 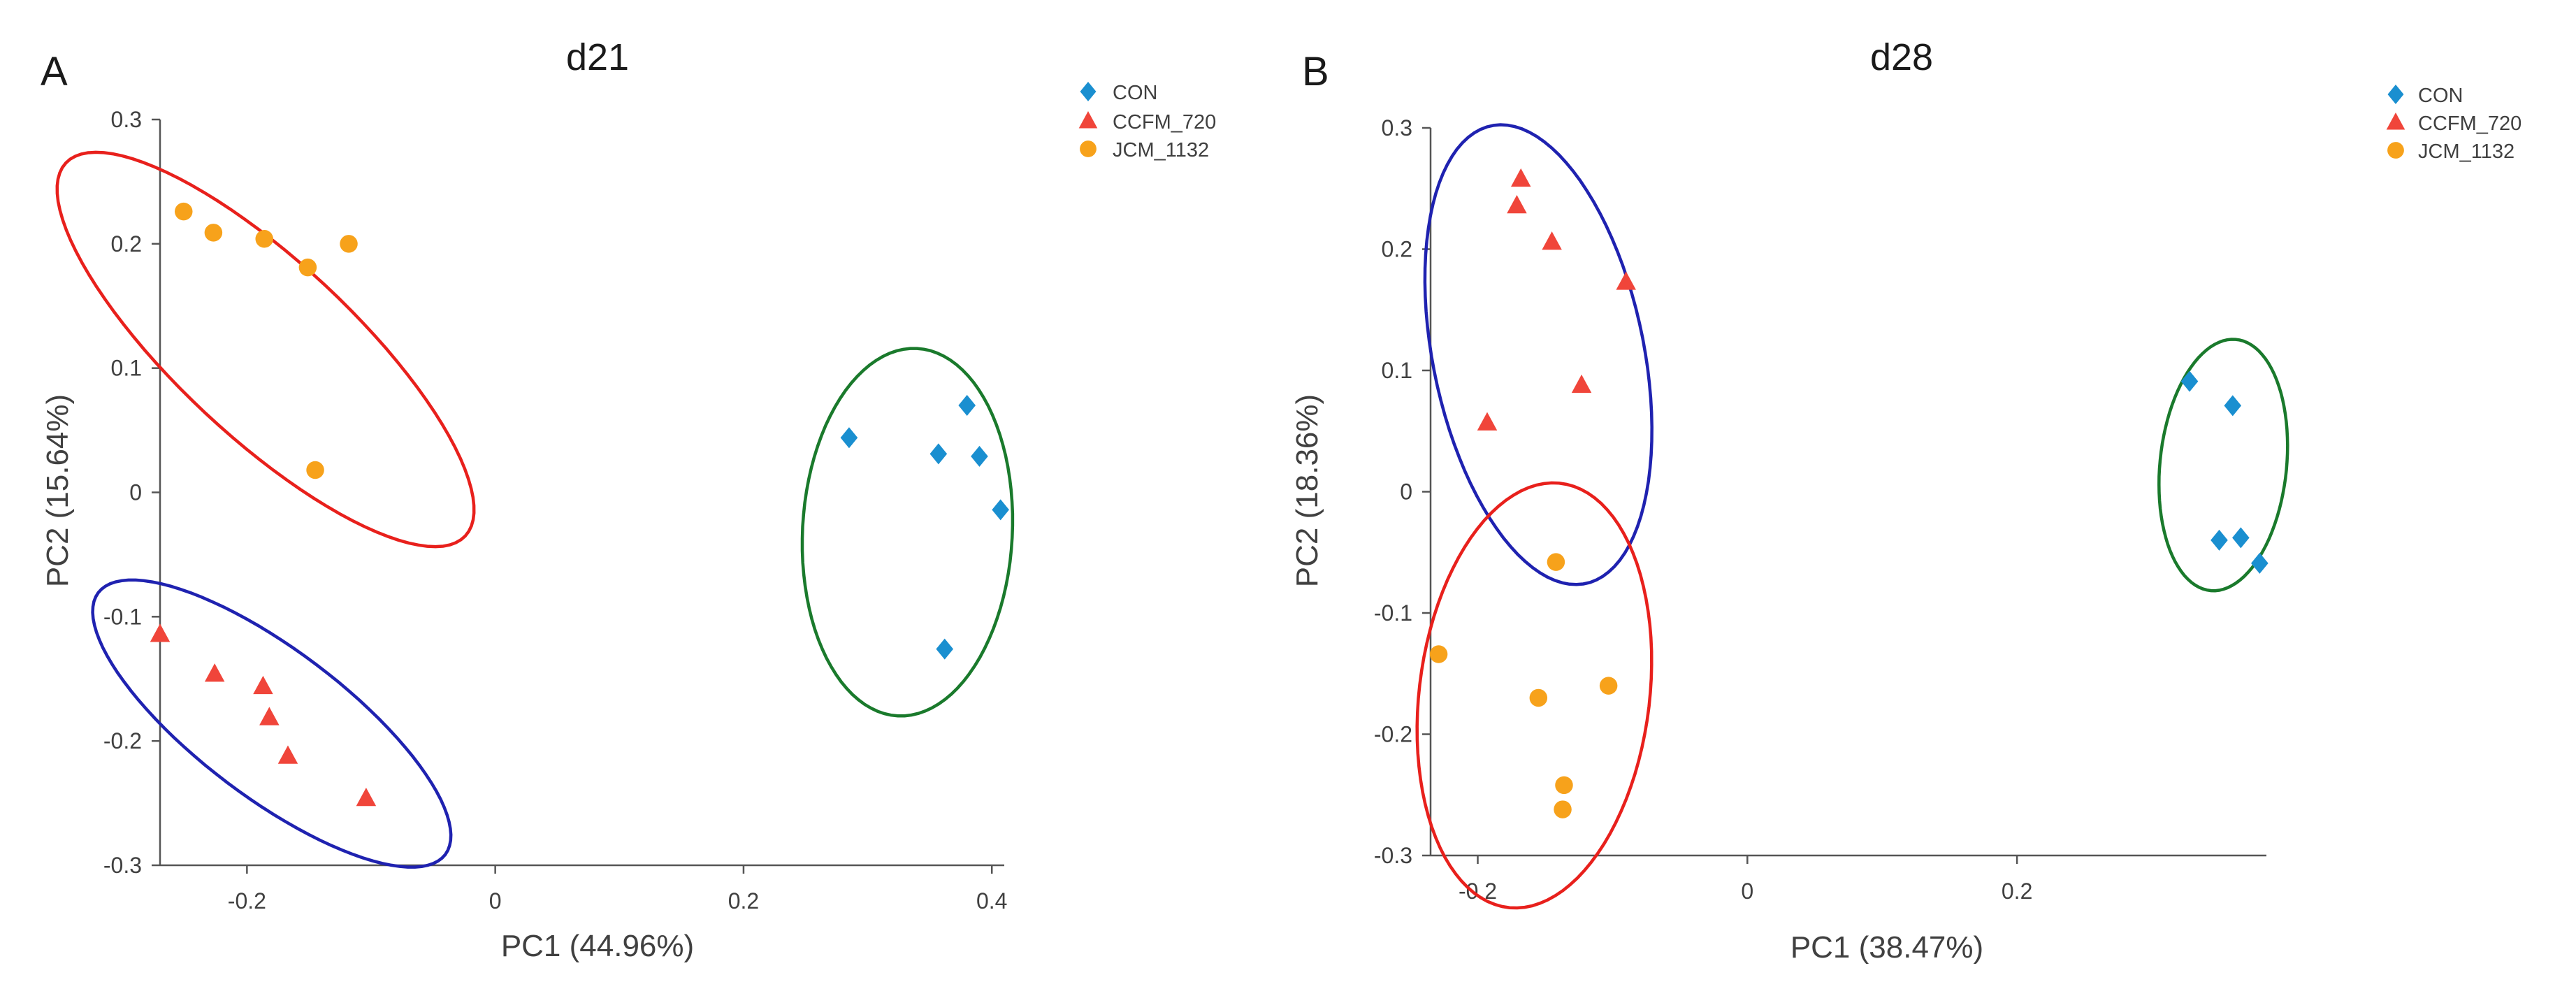 I want to click on panel-b-y-axis-label: PC2 (18.36%), so click(x=1307, y=490).